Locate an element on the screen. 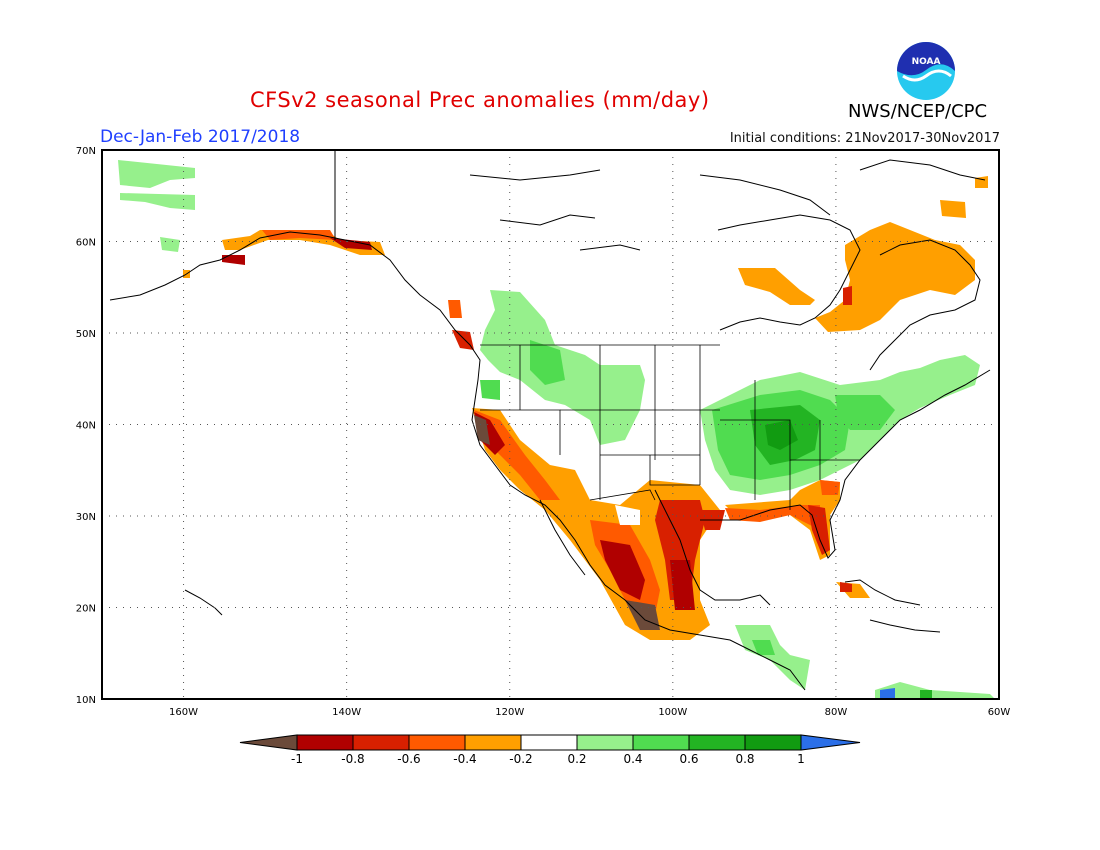 Image resolution: width=1100 pixels, height=850 pixels. color-legend: -1 -0.8 -0.6 -0.4 -0.2 0.2 0.4 0.6 0.8 1 is located at coordinates (550, 750).